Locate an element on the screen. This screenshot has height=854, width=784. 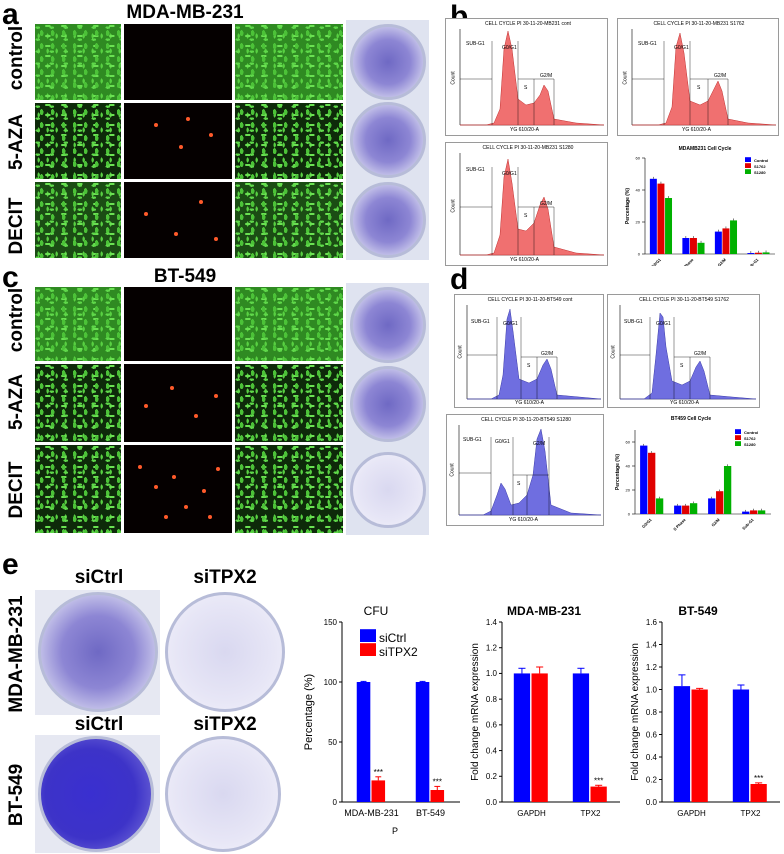
chart-title-bt: BT-549 is located at coordinates (698, 611).